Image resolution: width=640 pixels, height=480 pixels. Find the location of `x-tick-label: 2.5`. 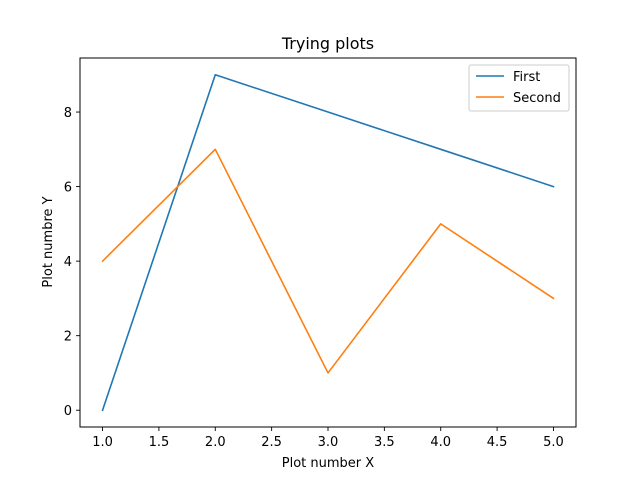

x-tick-label: 2.5 is located at coordinates (271, 442).